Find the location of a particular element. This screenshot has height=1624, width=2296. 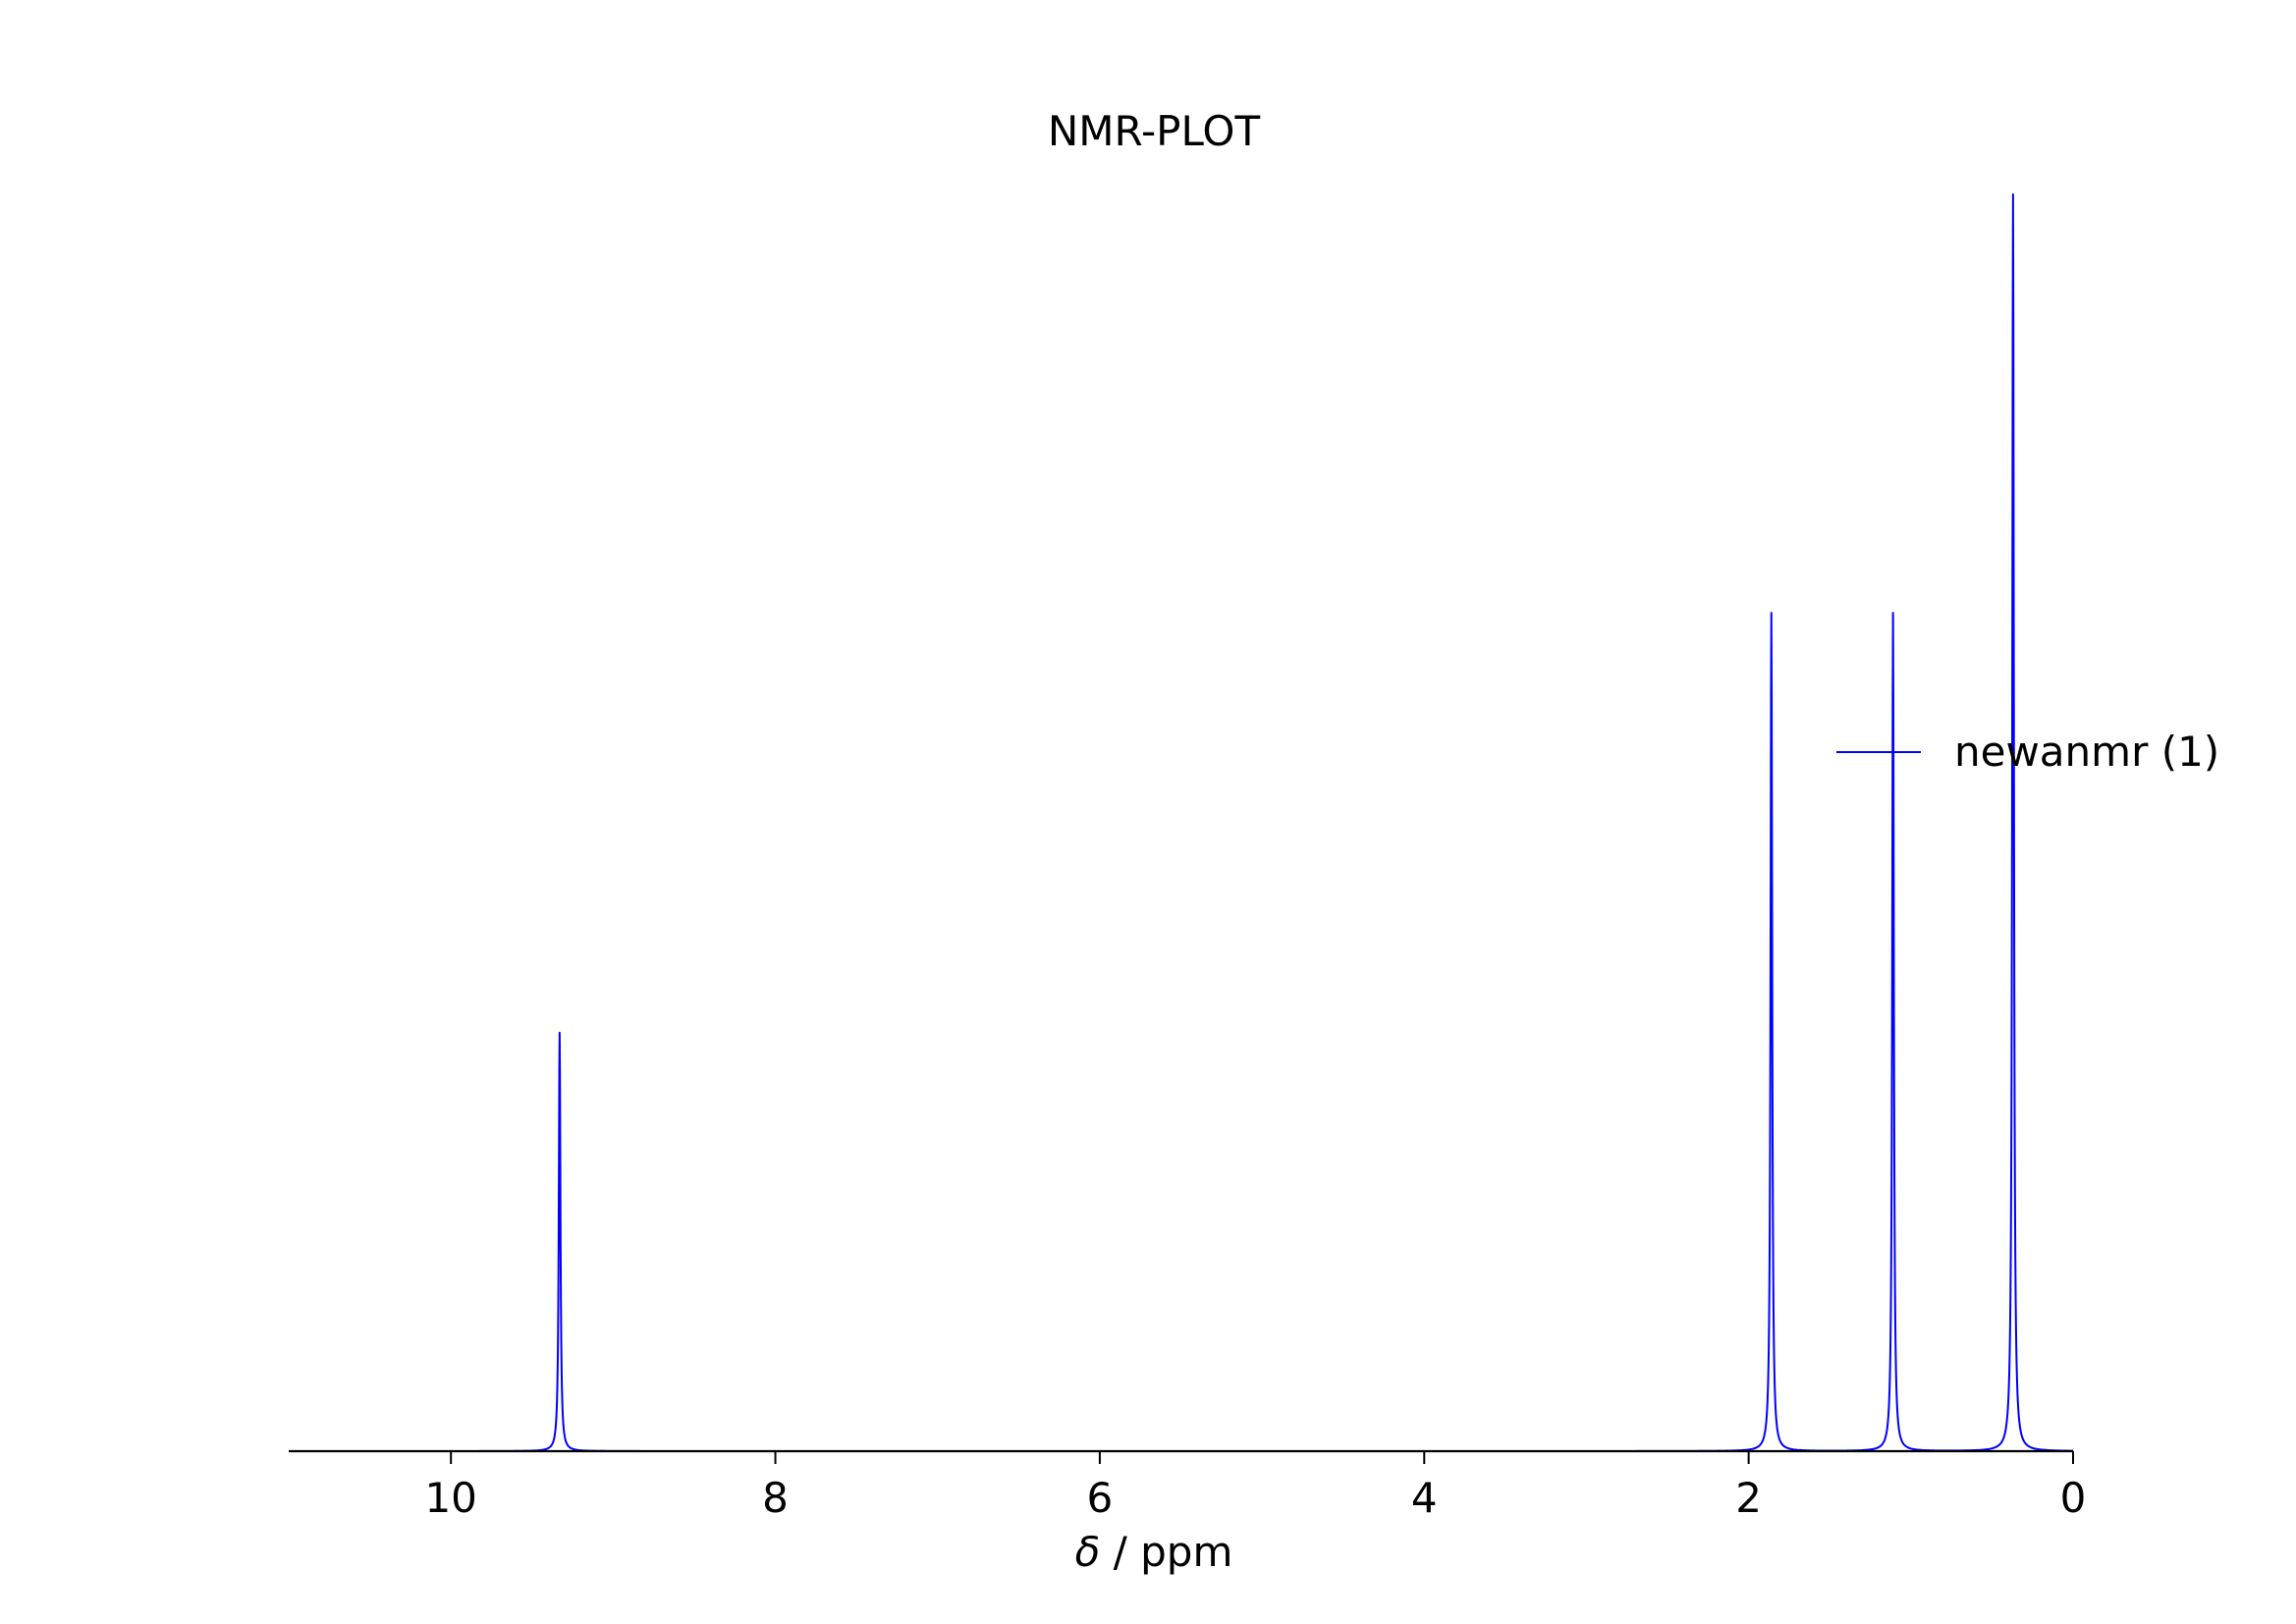

x-tick-label: 8 is located at coordinates (775, 1498).